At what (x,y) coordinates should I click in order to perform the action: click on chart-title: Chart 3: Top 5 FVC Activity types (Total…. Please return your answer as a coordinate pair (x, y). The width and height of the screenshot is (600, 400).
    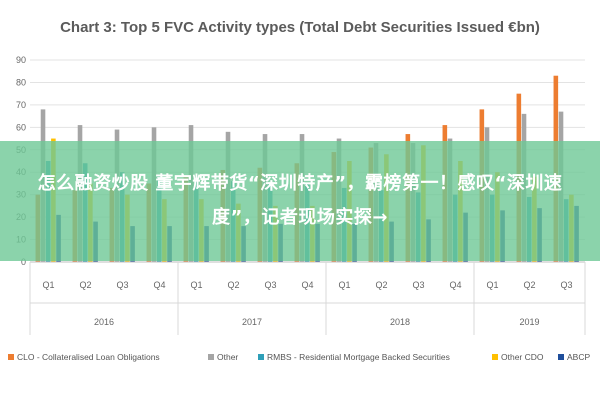
    Looking at the image, I should click on (300, 27).